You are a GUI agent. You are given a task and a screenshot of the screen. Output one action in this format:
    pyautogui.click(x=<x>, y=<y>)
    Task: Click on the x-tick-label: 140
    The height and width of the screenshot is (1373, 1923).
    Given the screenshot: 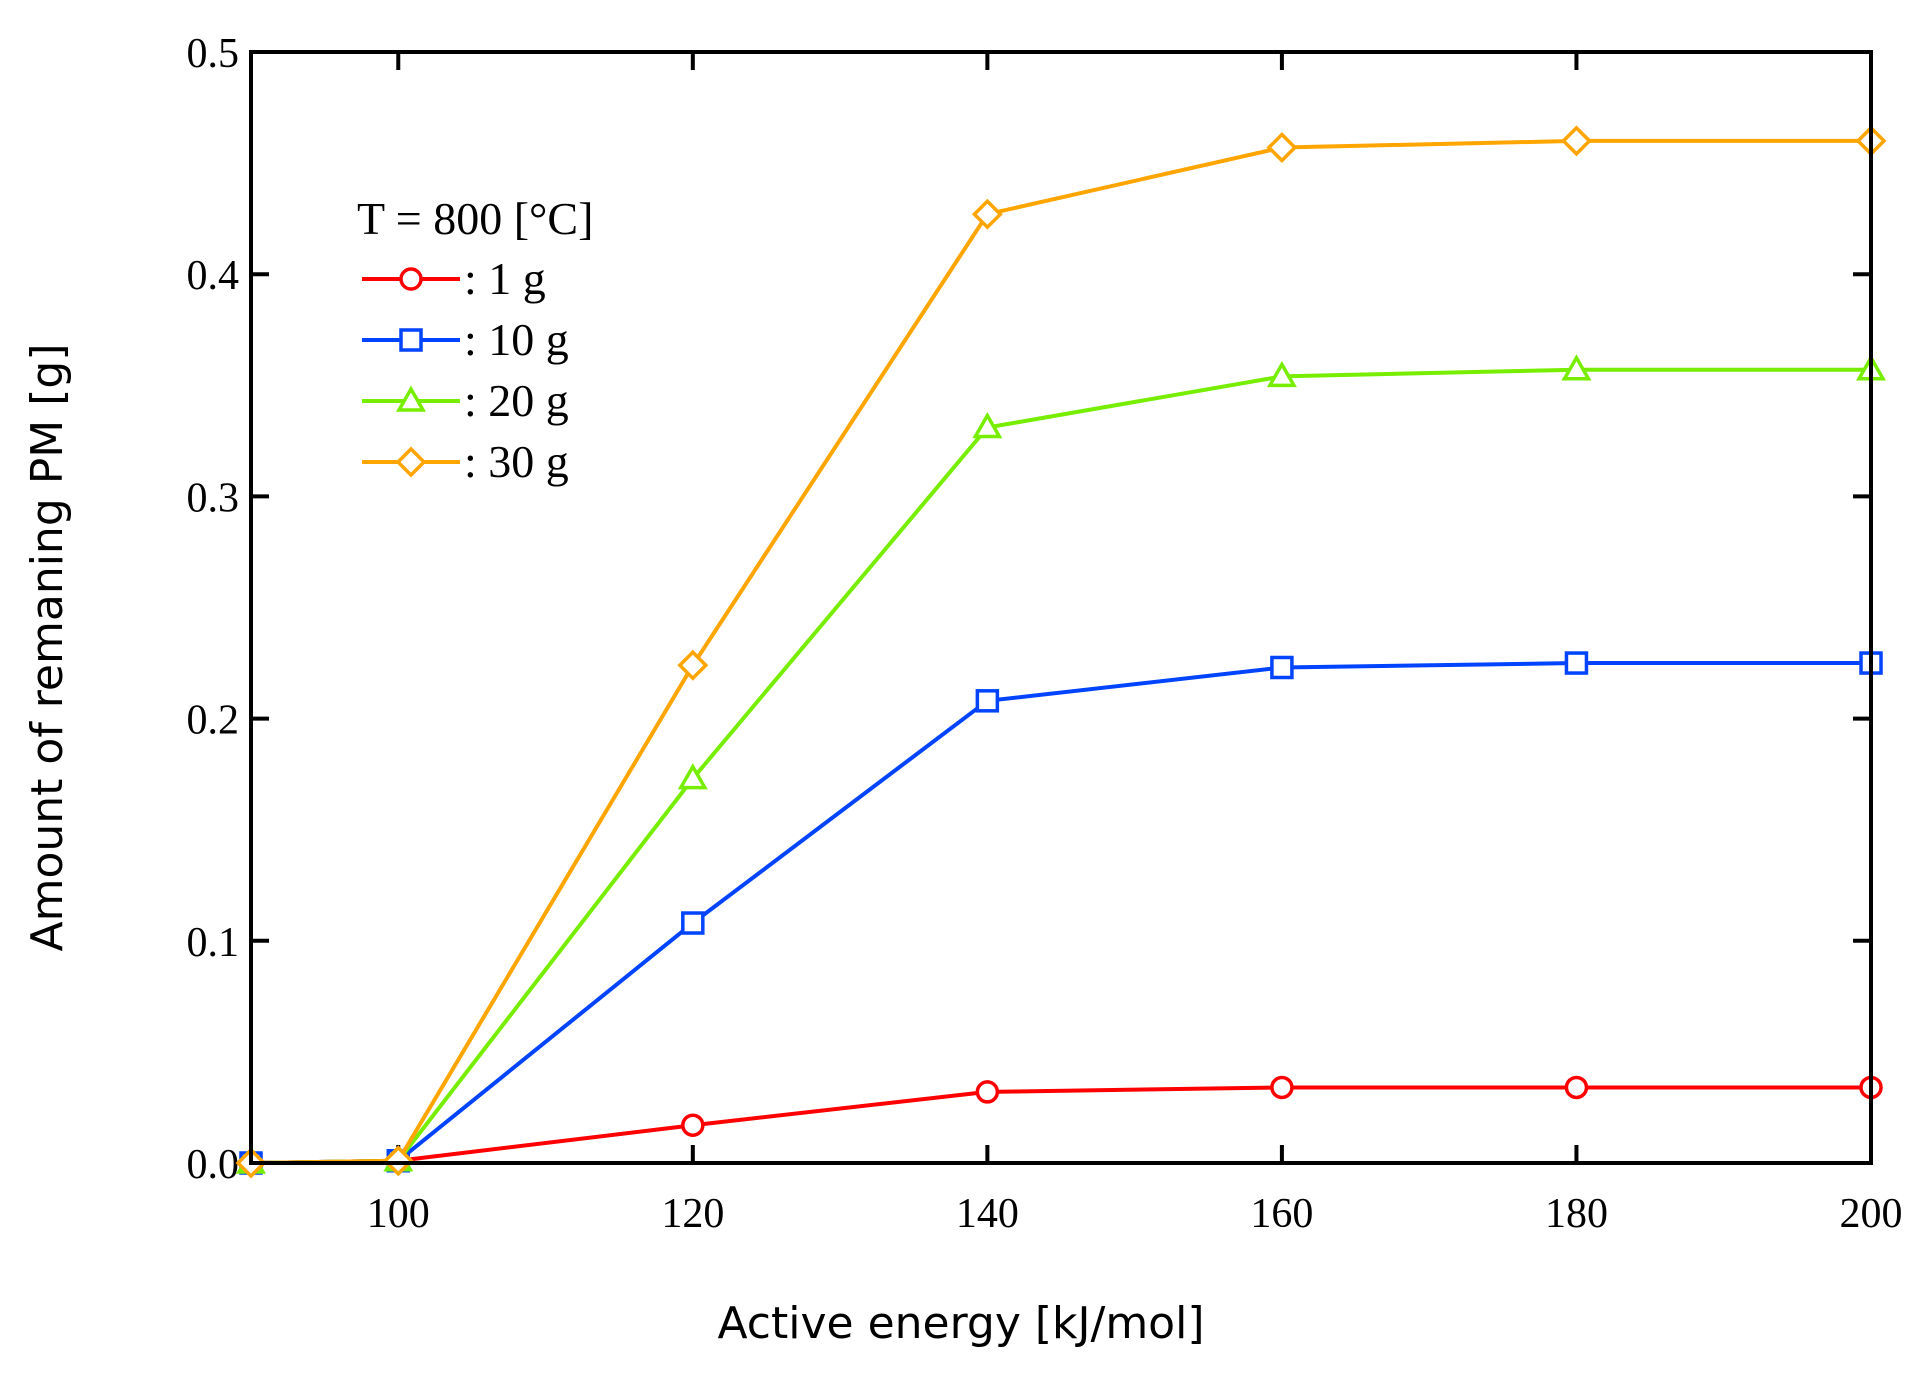 What is the action you would take?
    pyautogui.click(x=987, y=1214)
    